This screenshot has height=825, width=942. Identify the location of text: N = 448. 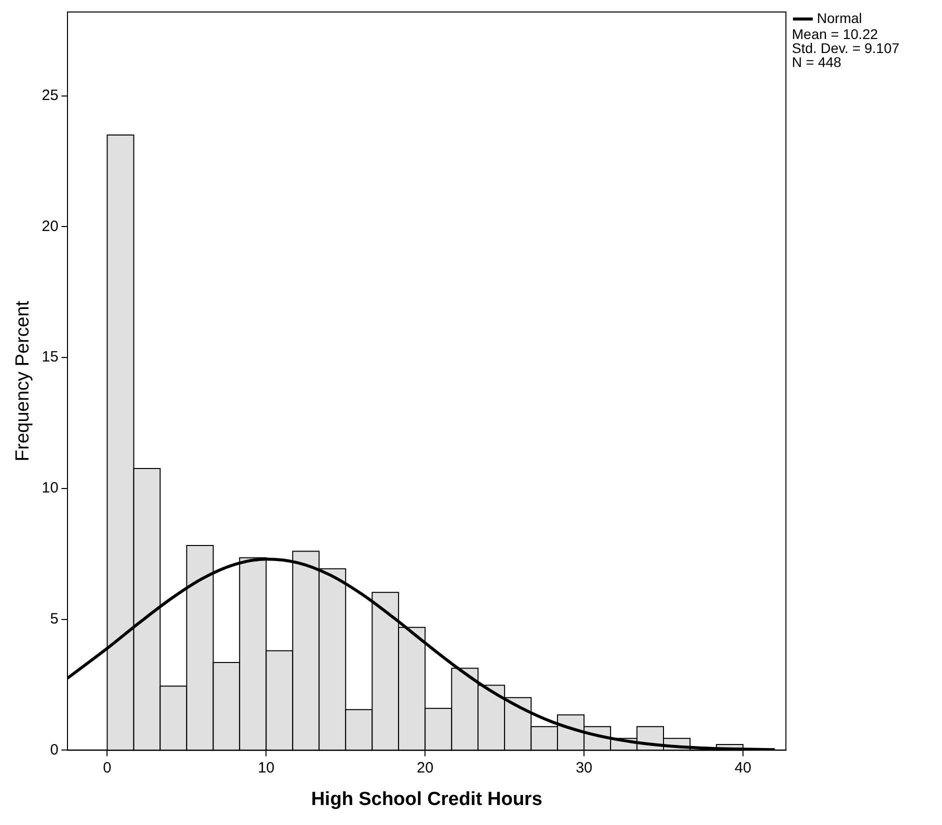
(817, 62).